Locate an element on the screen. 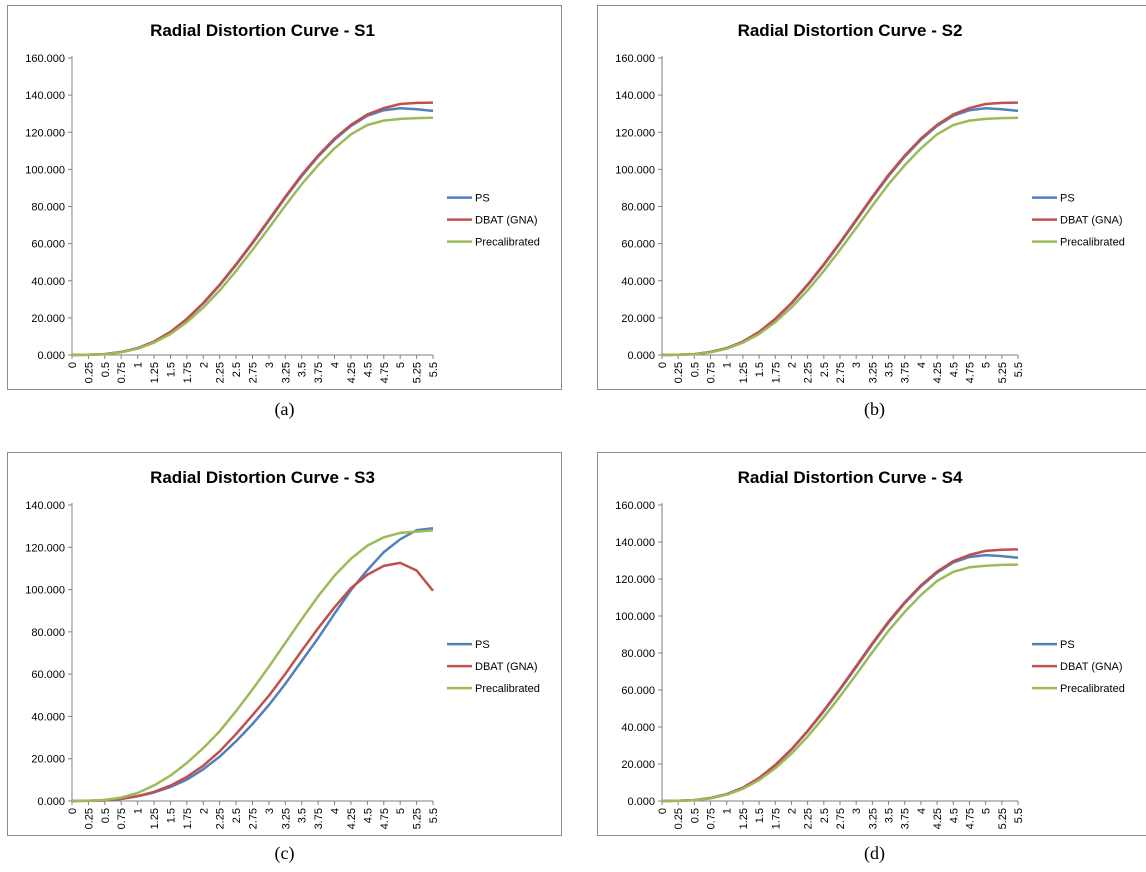 The height and width of the screenshot is (872, 1146). x-tick-label: 2.5 is located at coordinates (825, 369).